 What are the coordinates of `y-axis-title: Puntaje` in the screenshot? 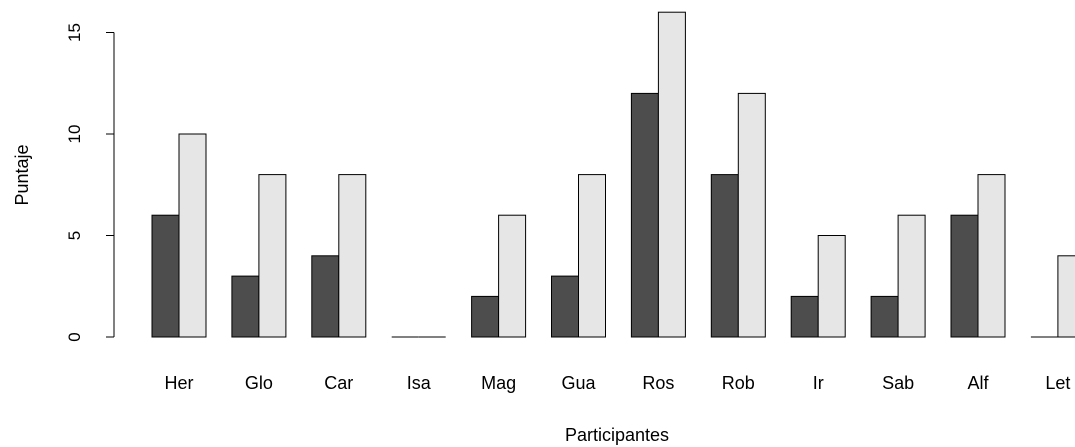 It's located at (22, 174).